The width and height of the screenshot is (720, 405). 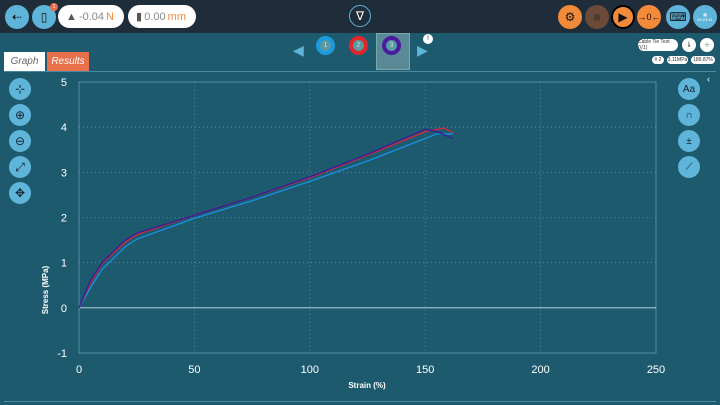 I want to click on x-axis-label: Strain (%), so click(x=367, y=385).